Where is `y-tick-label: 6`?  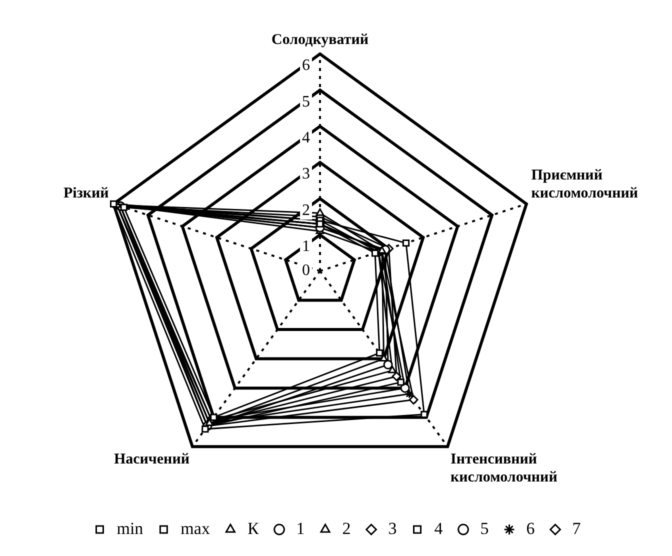
y-tick-label: 6 is located at coordinates (306, 65).